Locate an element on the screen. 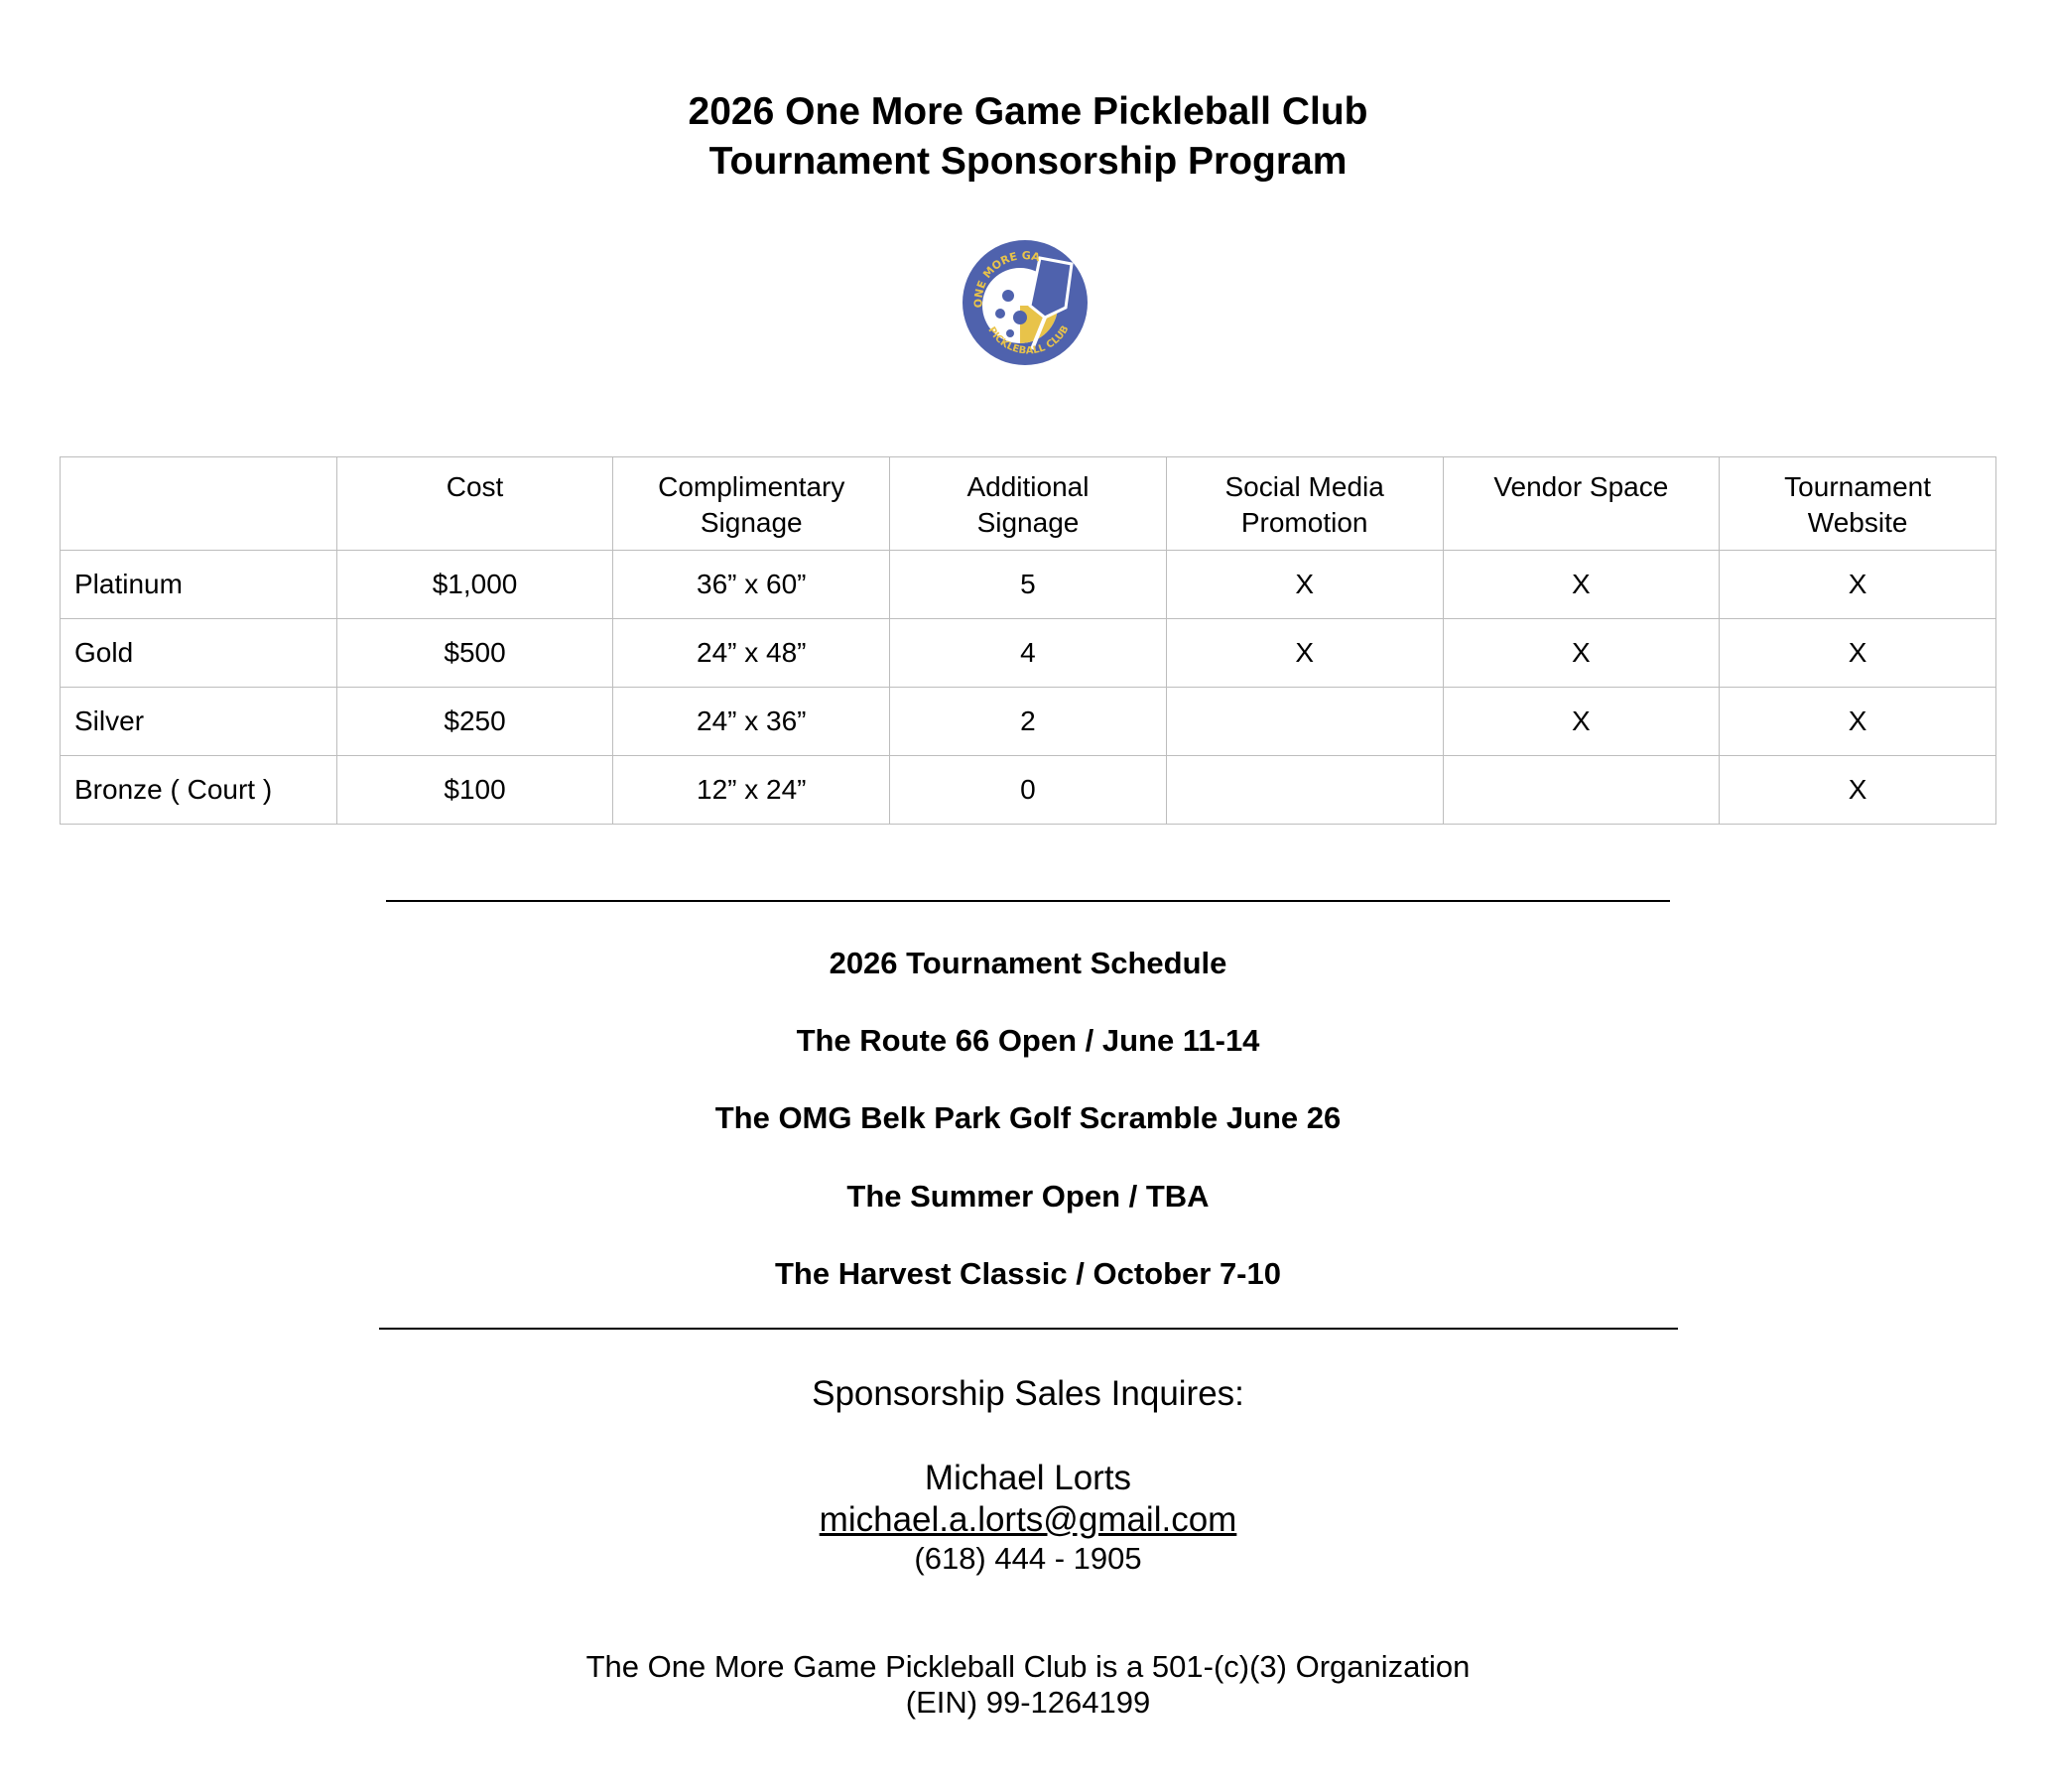 This screenshot has width=2056, height=1792. tier-name: Platinum is located at coordinates (198, 584).